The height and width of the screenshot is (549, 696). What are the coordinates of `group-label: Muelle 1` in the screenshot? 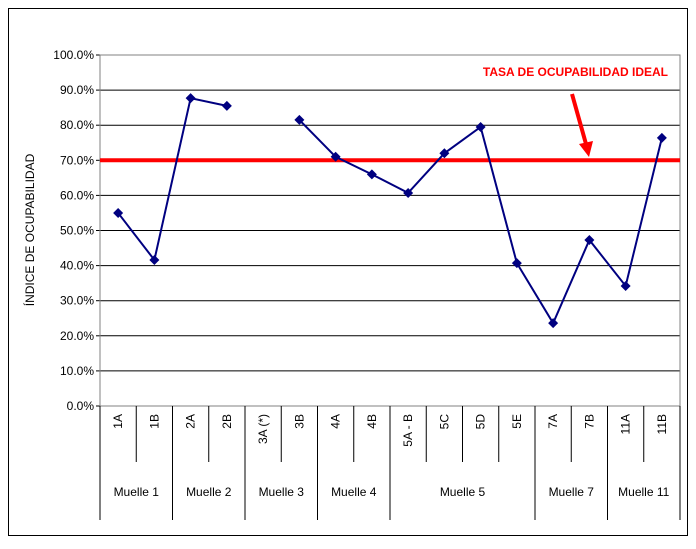 It's located at (137, 492).